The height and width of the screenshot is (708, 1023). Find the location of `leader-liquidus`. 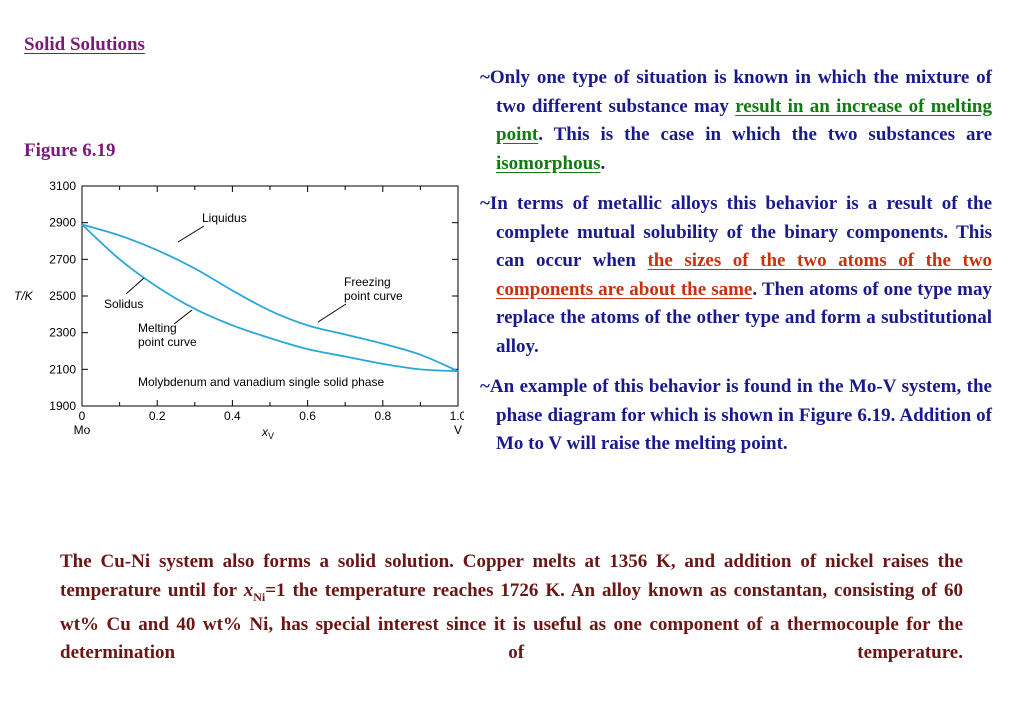

leader-liquidus is located at coordinates (191, 234).